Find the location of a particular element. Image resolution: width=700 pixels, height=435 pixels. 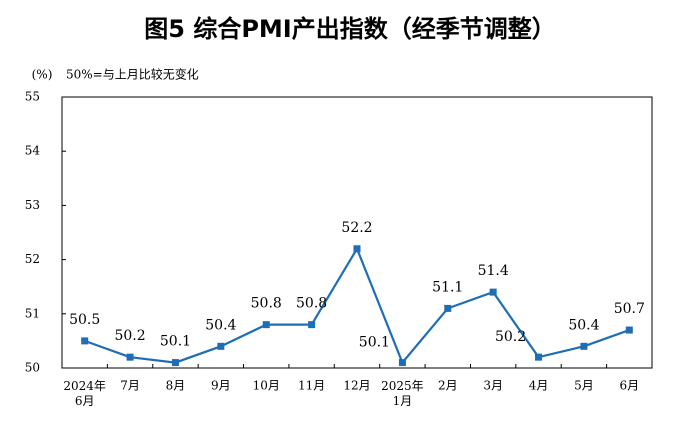

y-unit: (%) is located at coordinates (42, 75).